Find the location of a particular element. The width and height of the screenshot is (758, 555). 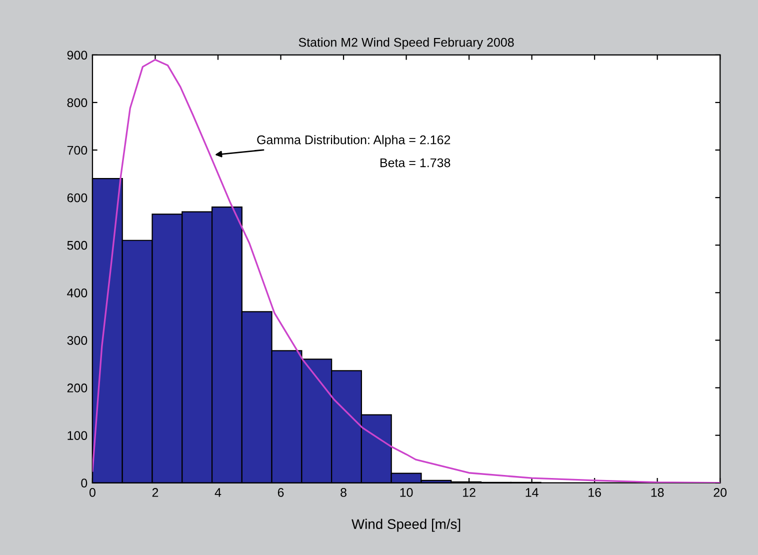

chart-title: Station M2 Wind Speed February 2008 is located at coordinates (406, 44).